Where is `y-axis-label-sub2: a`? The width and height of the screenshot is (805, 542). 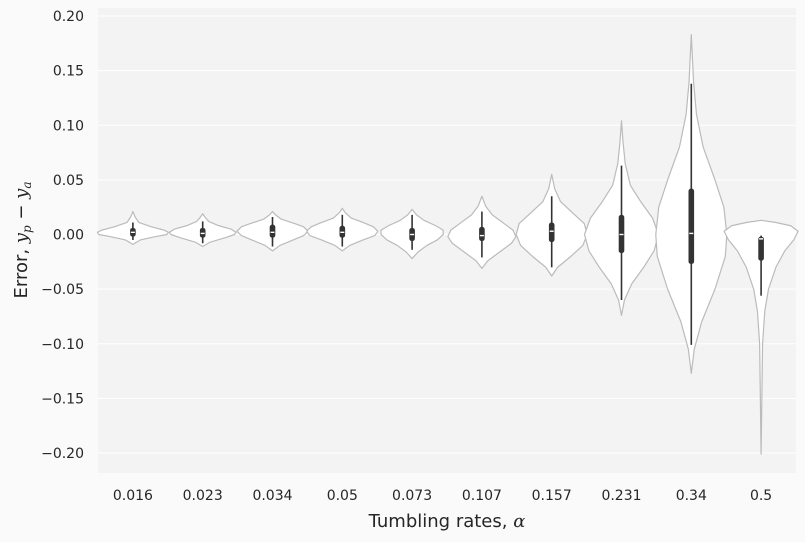
y-axis-label-sub2: a is located at coordinates (27, 184).